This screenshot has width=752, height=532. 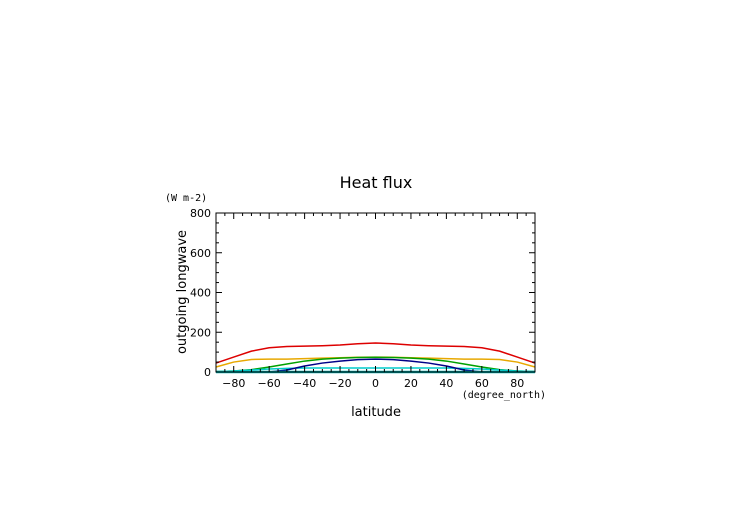 What do you see at coordinates (376, 412) in the screenshot?
I see `x-axis-label: latitude` at bounding box center [376, 412].